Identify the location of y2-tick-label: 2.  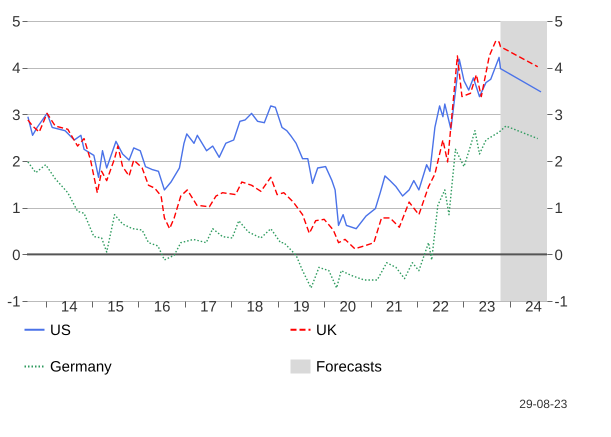
(558, 162).